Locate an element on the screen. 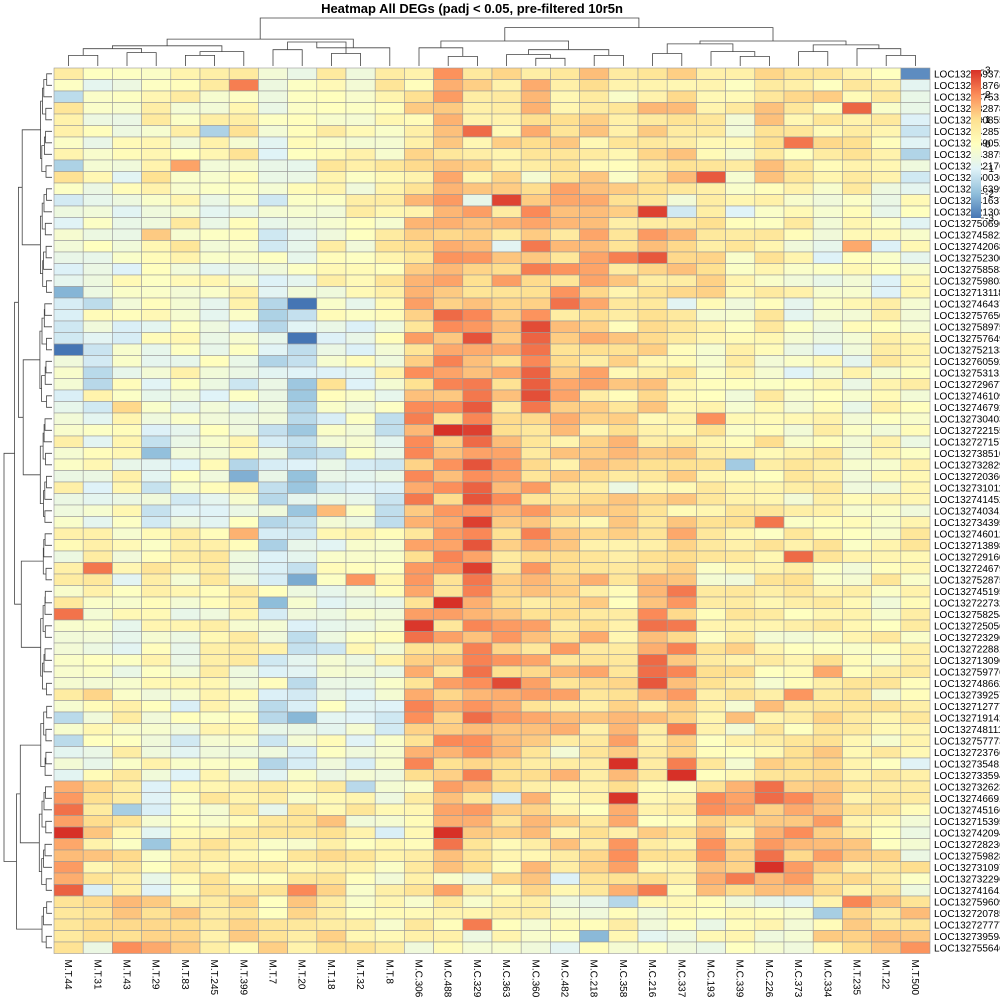 Image resolution: width=1000 pixels, height=1000 pixels. row-label: LOC132722732 is located at coordinates (967, 603).